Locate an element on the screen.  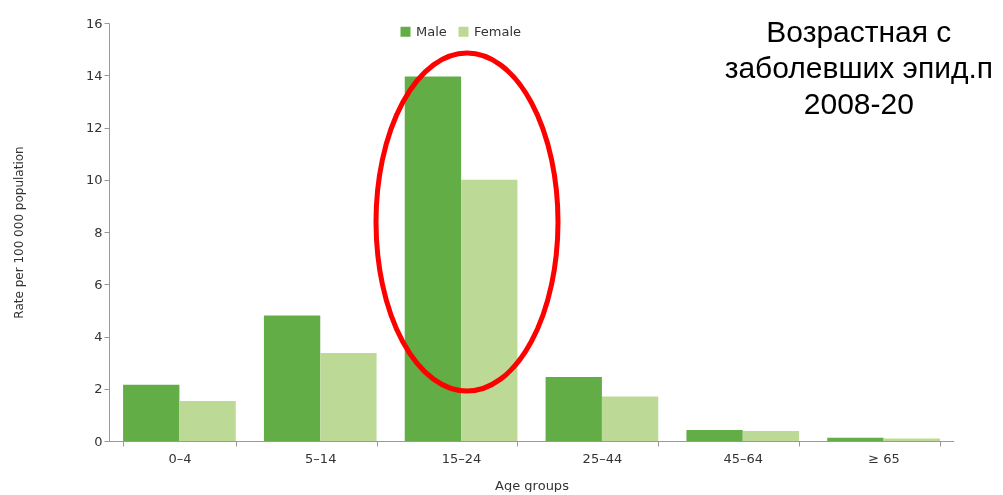
legend-label: Male is located at coordinates (431, 31).